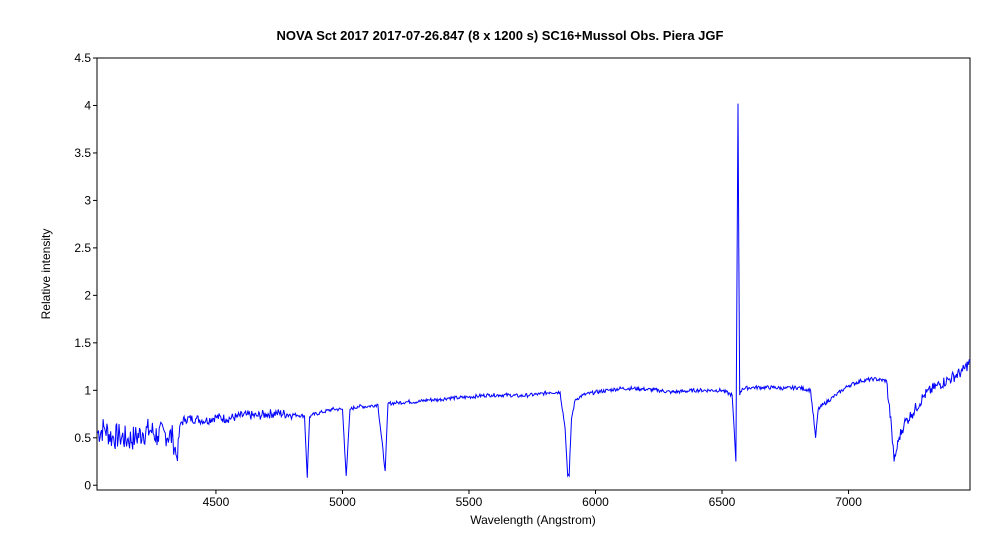 This screenshot has height=550, width=1000. What do you see at coordinates (595, 502) in the screenshot?
I see `x-tick-label: 6000` at bounding box center [595, 502].